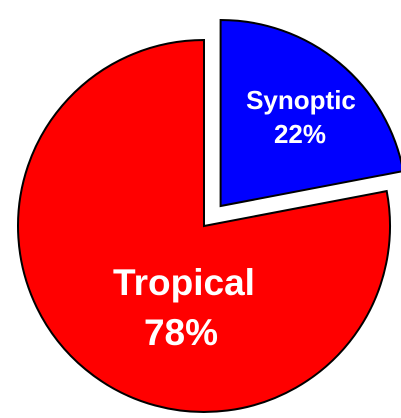 The width and height of the screenshot is (401, 418). I want to click on slice-value-synoptic: 22%, so click(300, 134).